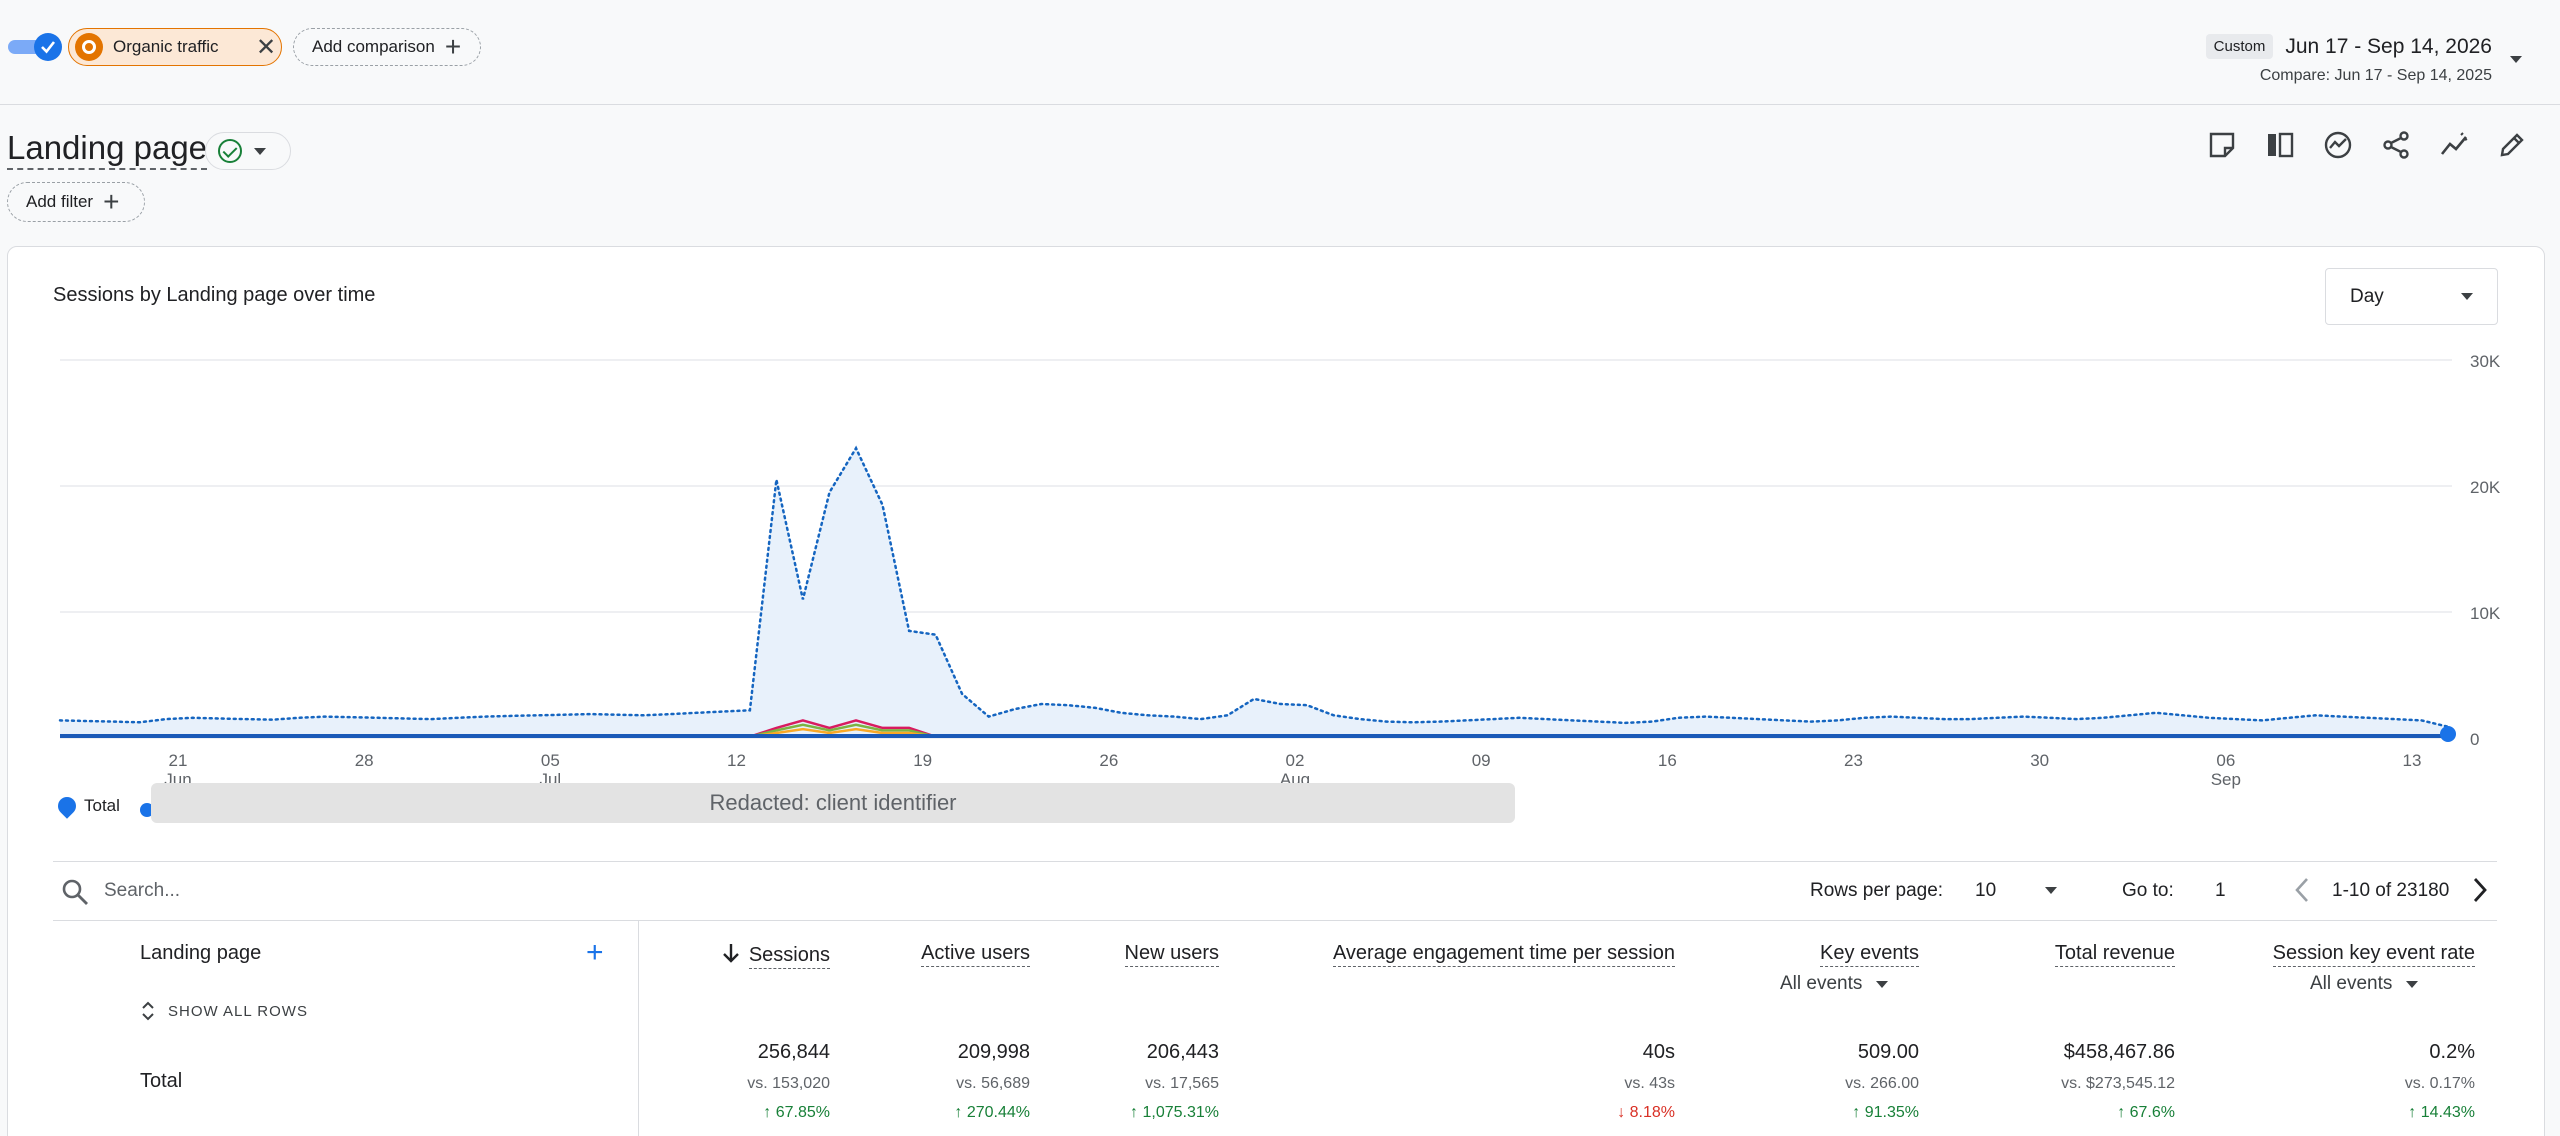 The image size is (2560, 1136). I want to click on column-header-label: Sessions, so click(789, 956).